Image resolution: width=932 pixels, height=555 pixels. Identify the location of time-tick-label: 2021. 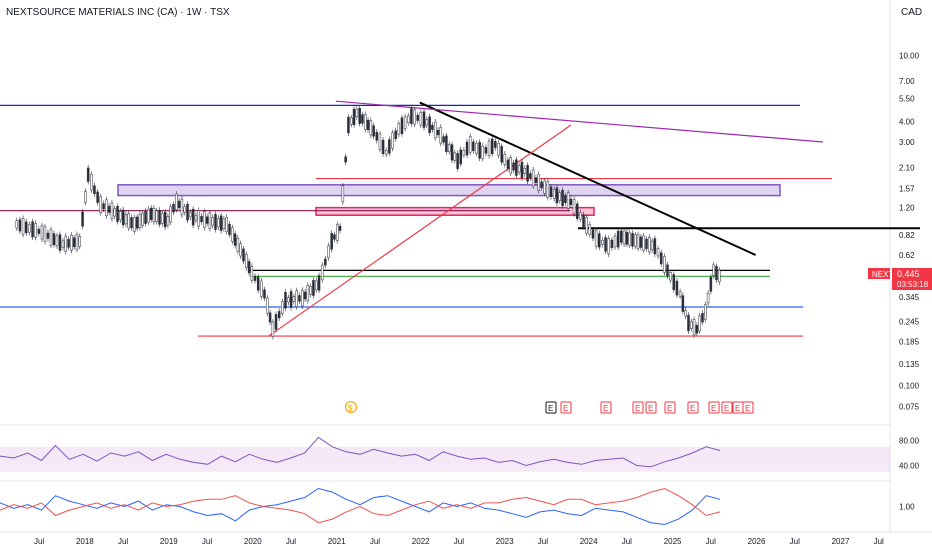
(337, 541).